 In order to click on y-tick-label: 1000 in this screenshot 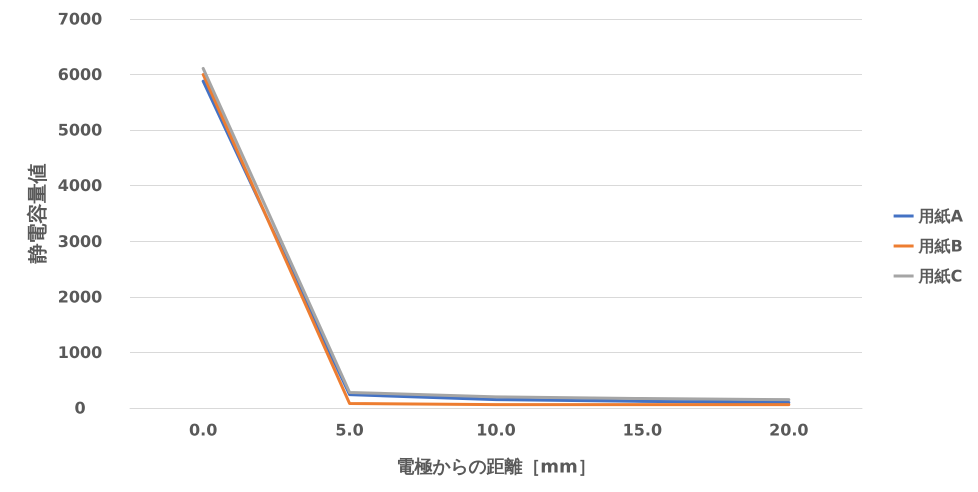, I will do `click(80, 352)`.